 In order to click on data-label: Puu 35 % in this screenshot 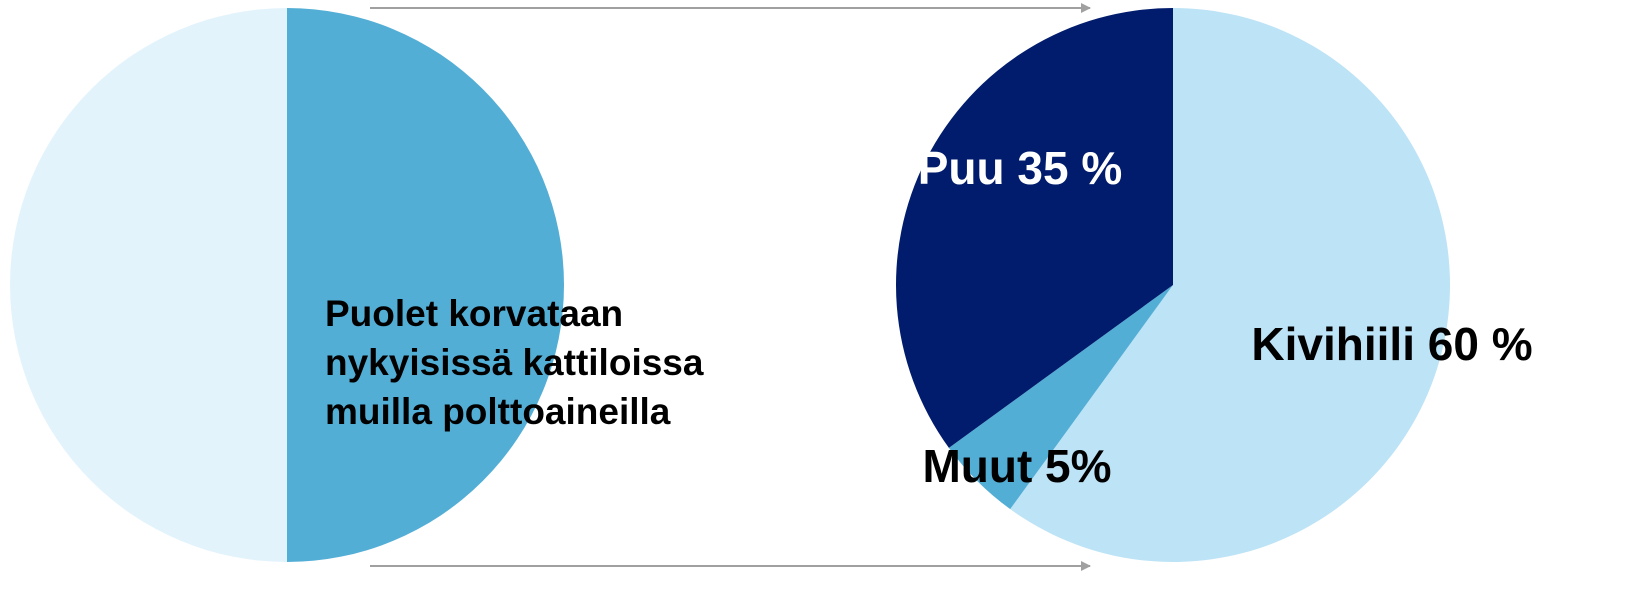, I will do `click(1020, 168)`.